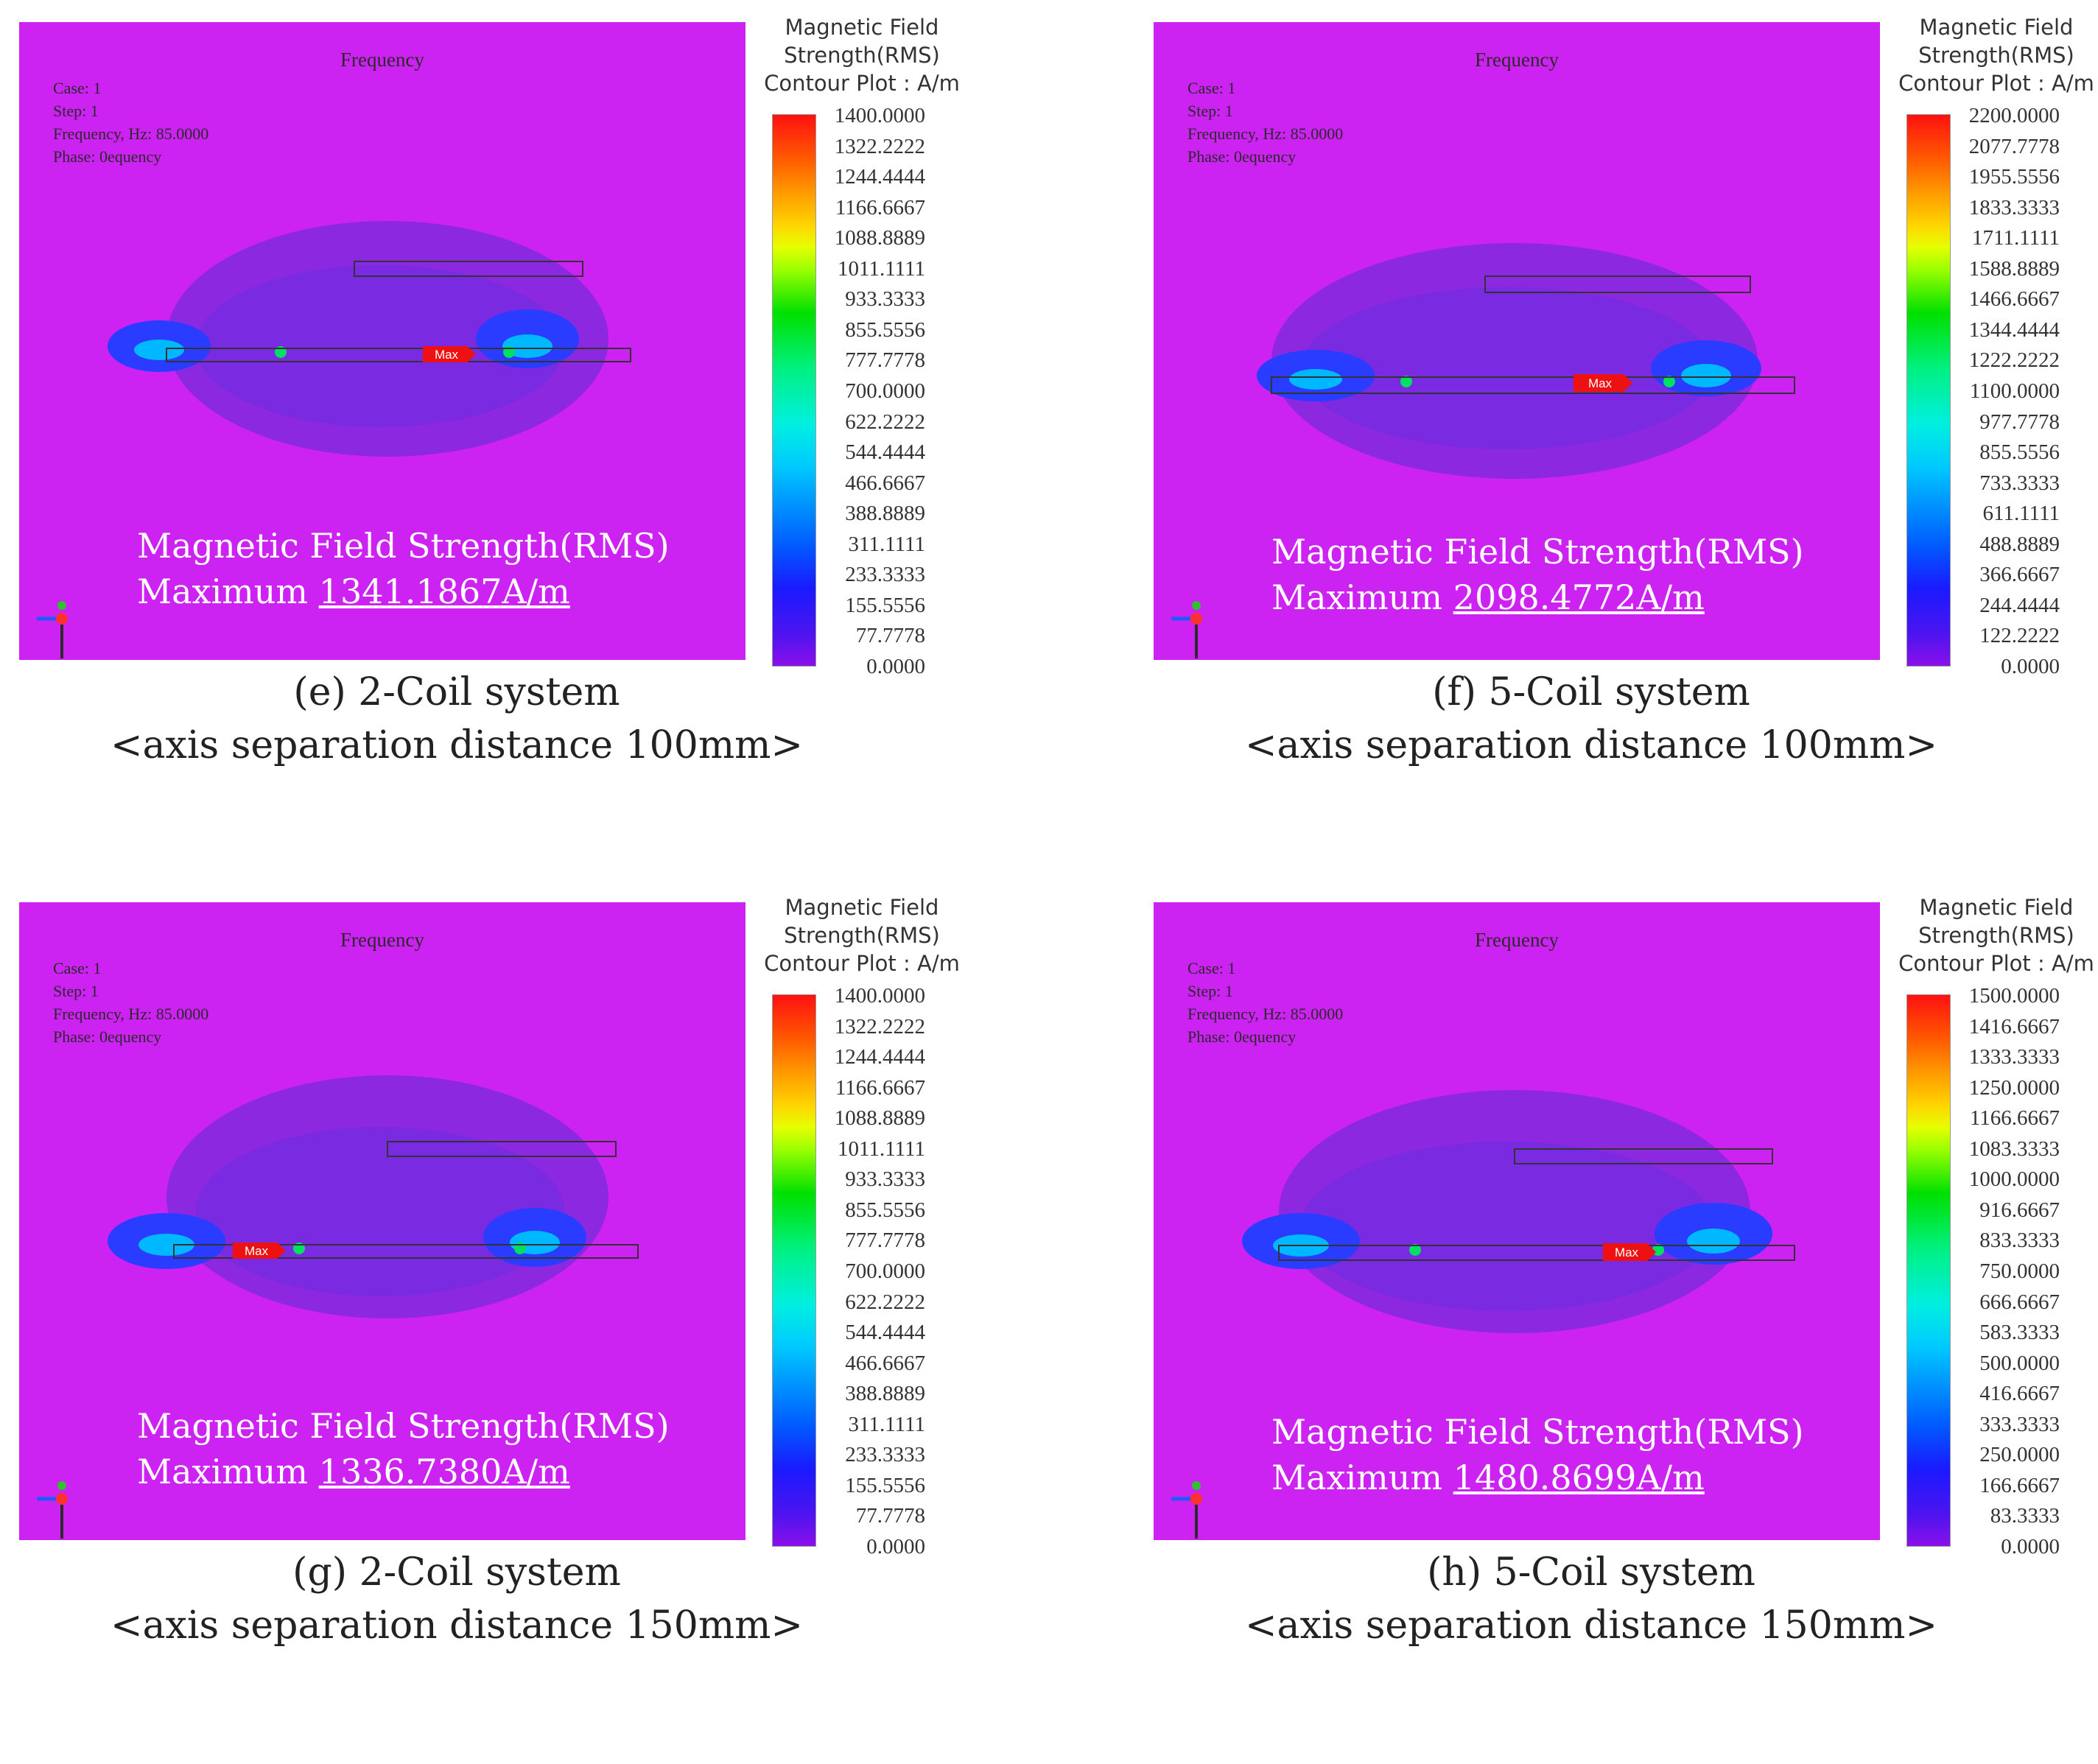  Describe the element at coordinates (2014, 207) in the screenshot. I see `legend-tick: 1833.3333` at that location.